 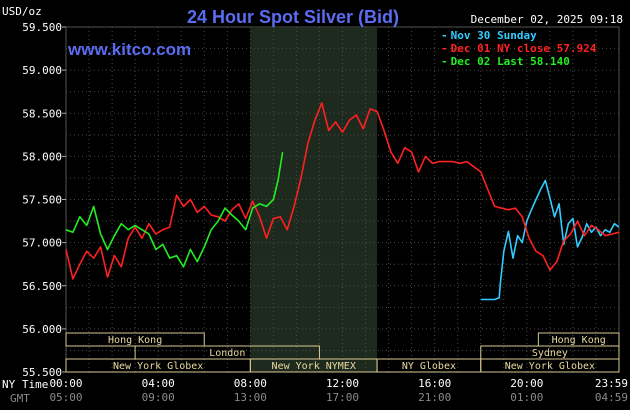 What do you see at coordinates (42, 372) in the screenshot?
I see `y-tick-label: 55.500` at bounding box center [42, 372].